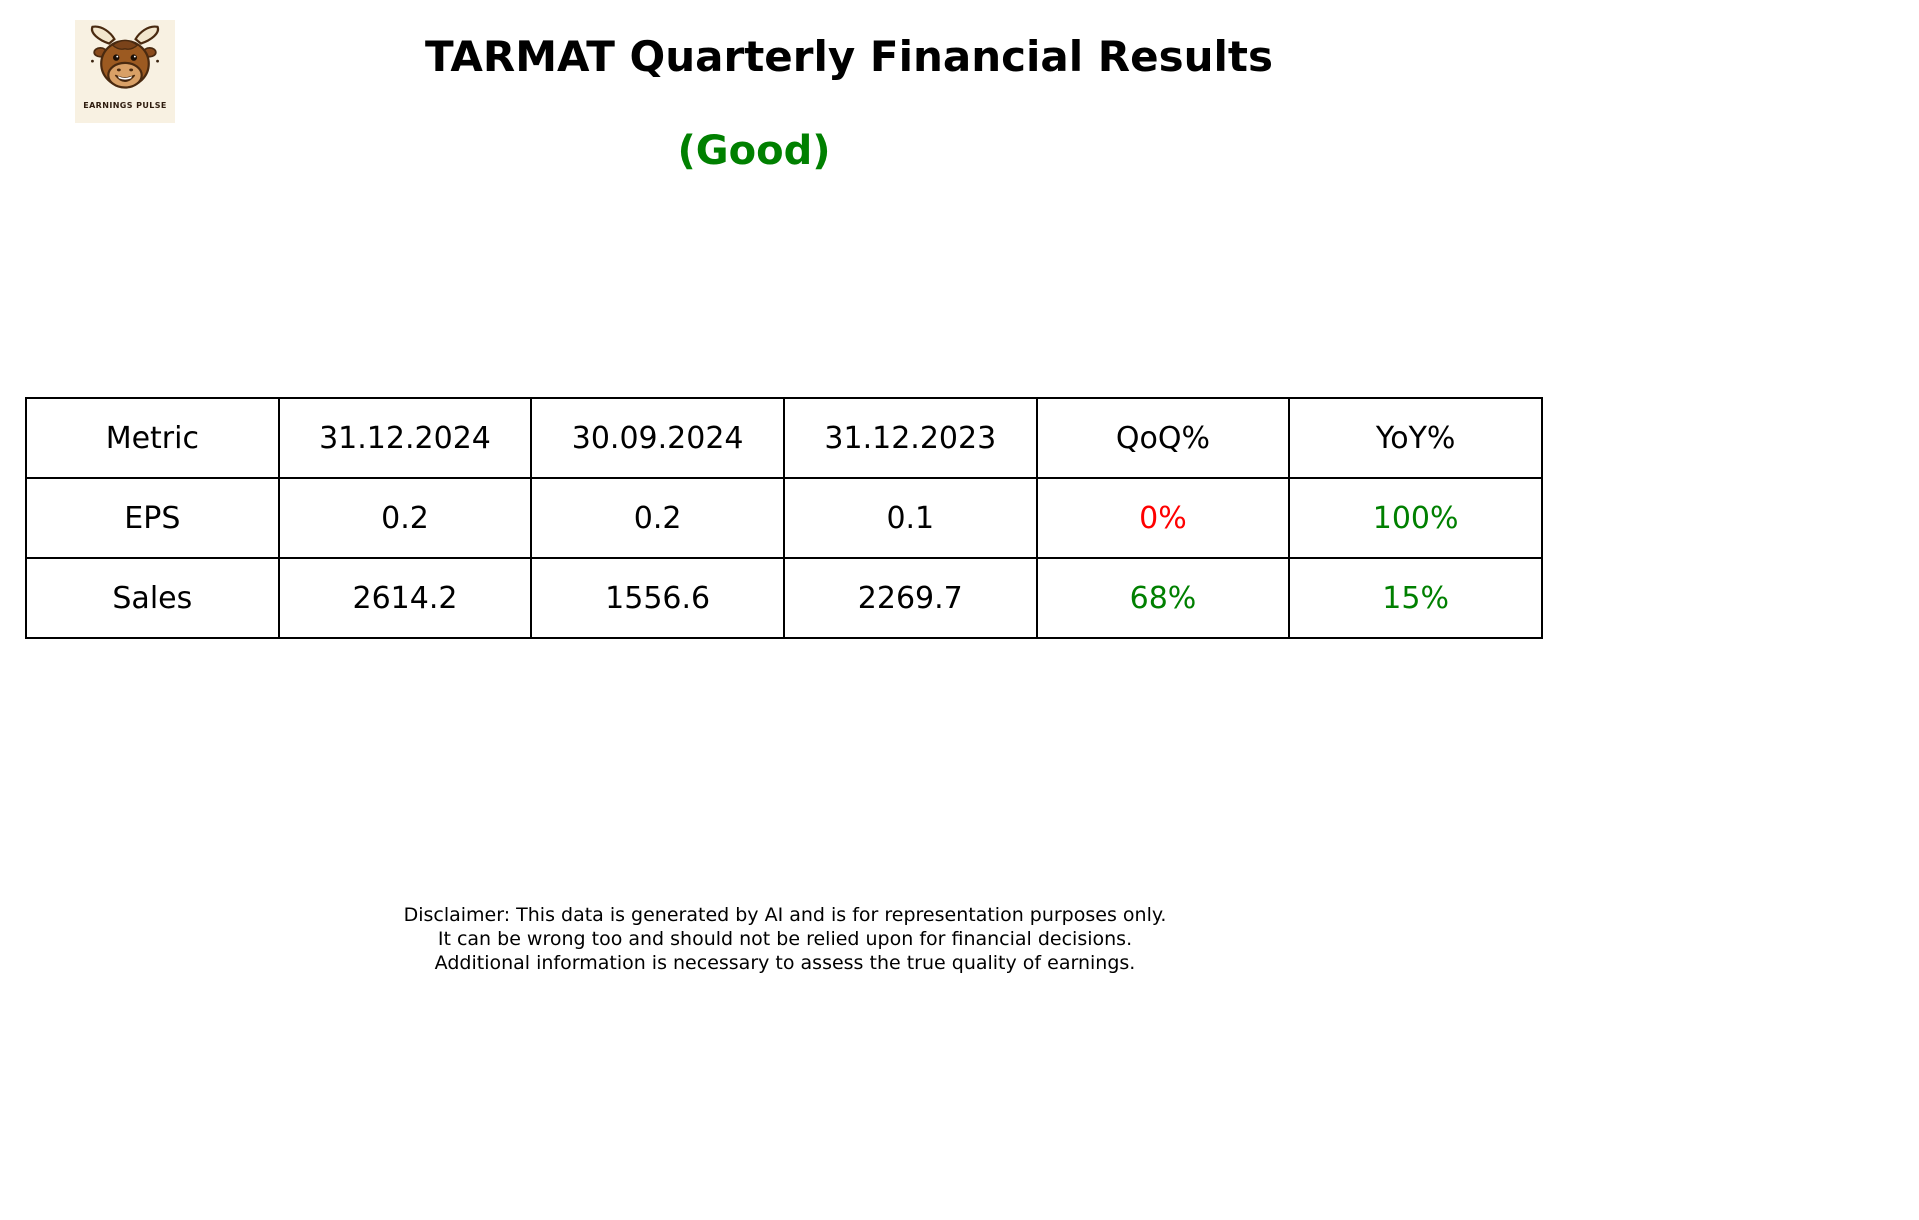 The height and width of the screenshot is (1220, 1919). What do you see at coordinates (910, 598) in the screenshot?
I see `table-cell: 2269.7` at bounding box center [910, 598].